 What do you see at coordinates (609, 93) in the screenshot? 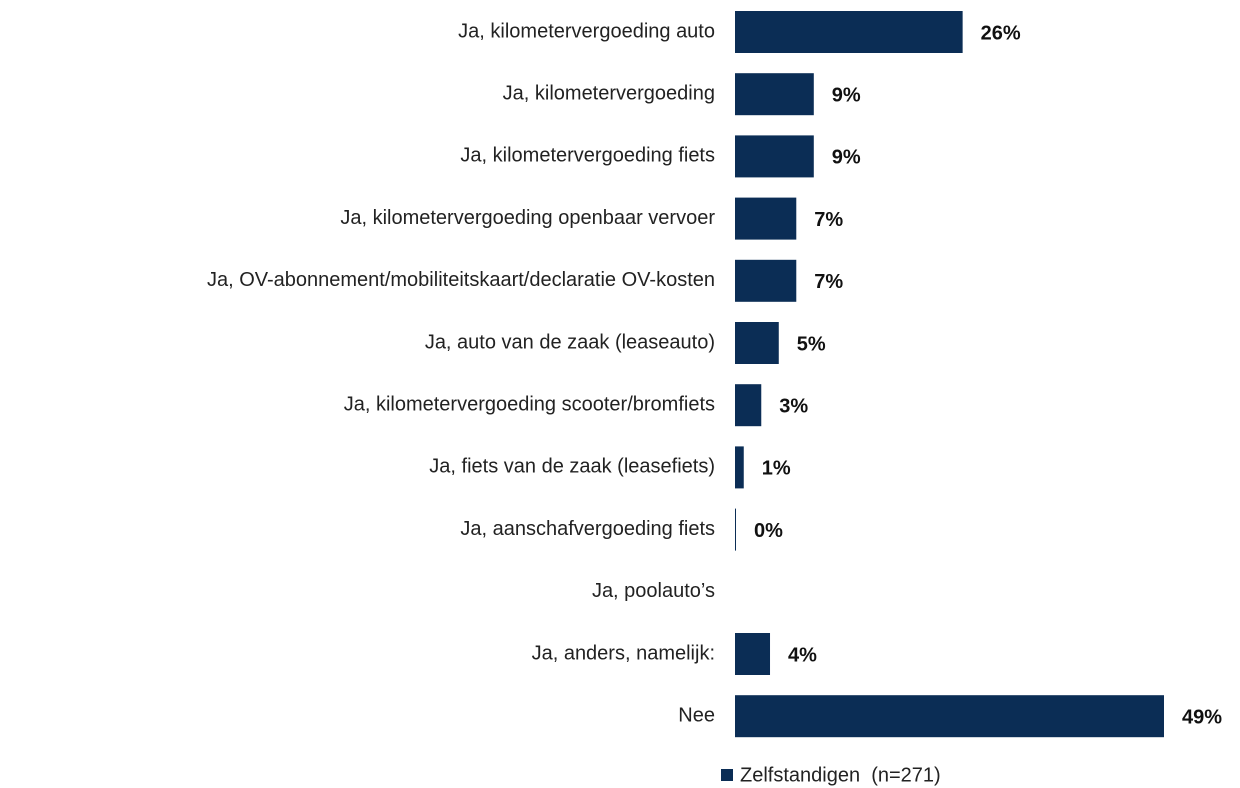
I see `category-label: Ja, kilometervergoeding` at bounding box center [609, 93].